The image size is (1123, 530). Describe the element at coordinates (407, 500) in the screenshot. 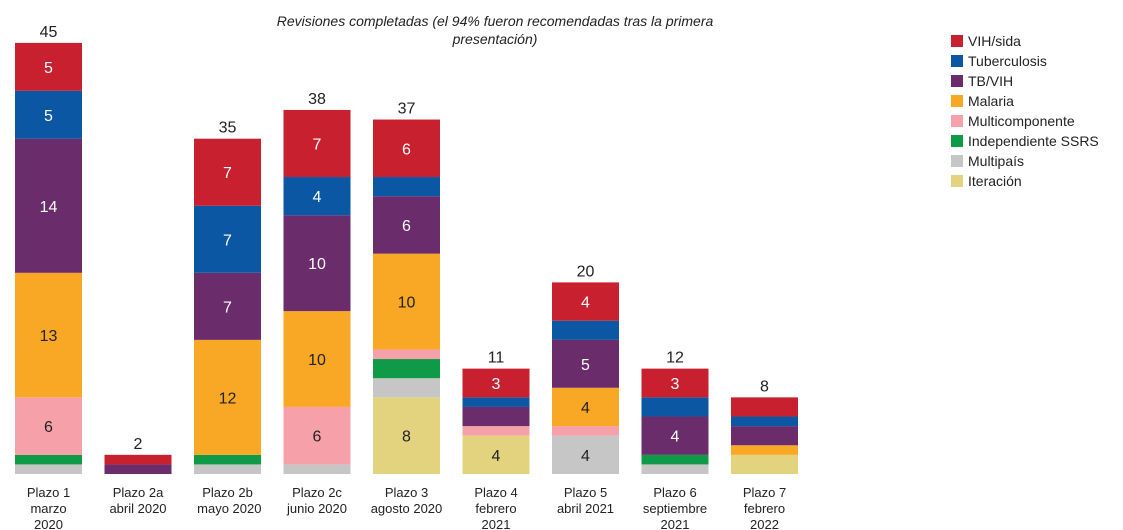

I see `x-tick-label: Plazo 3 agosto 2020` at that location.